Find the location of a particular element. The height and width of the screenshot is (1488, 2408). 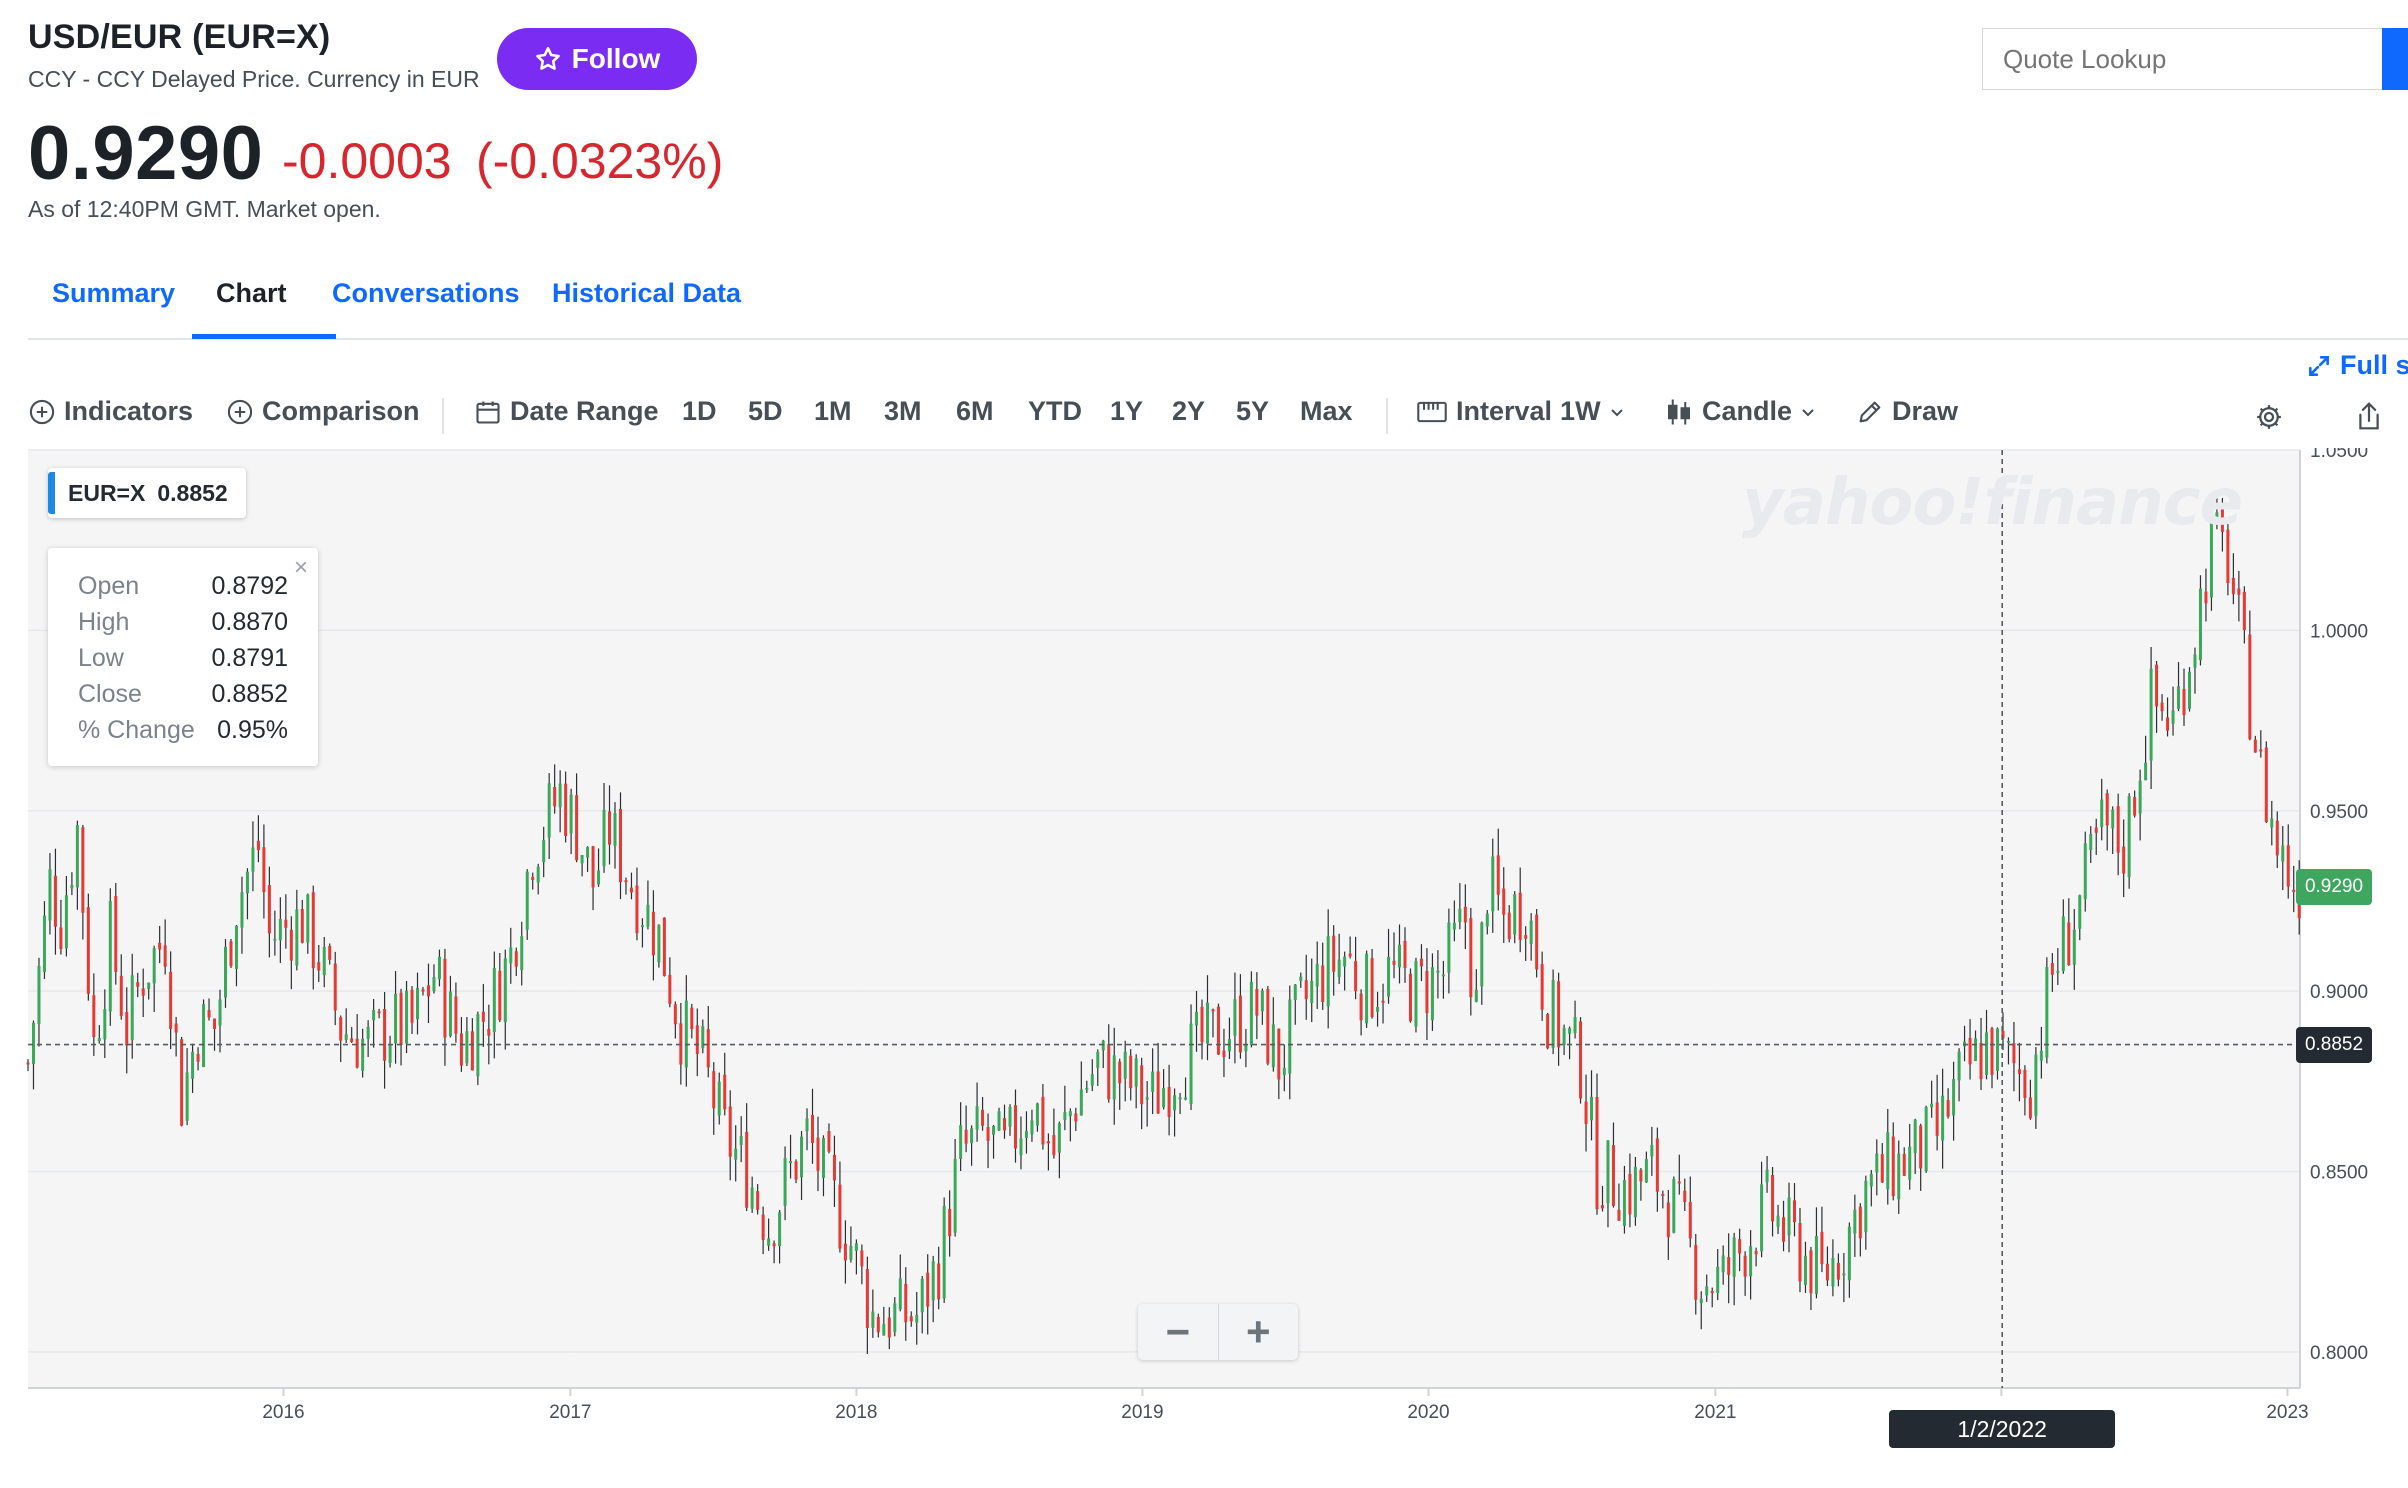

range-1d: 1D is located at coordinates (699, 411).